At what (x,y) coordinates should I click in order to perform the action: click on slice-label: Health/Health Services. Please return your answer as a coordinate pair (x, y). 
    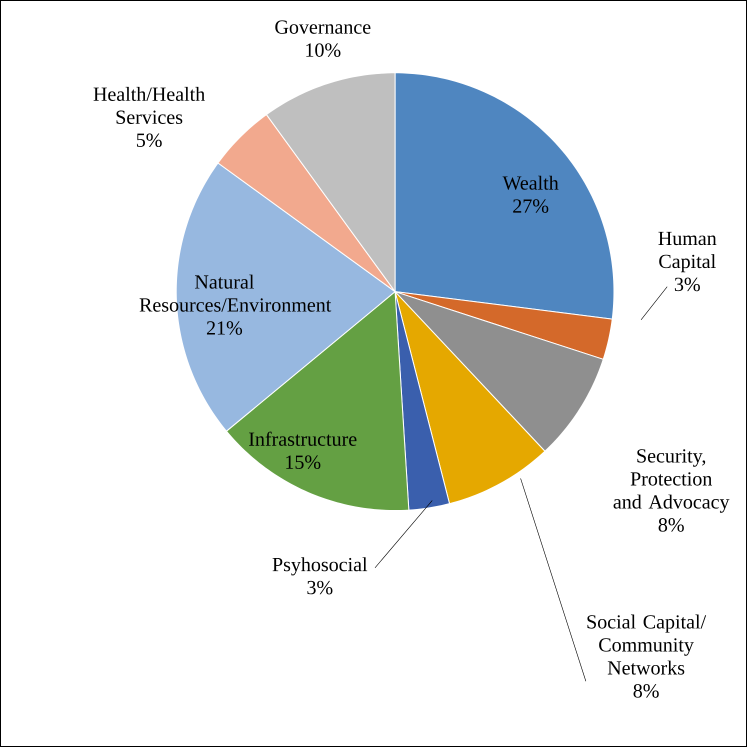
    Looking at the image, I should click on (149, 105).